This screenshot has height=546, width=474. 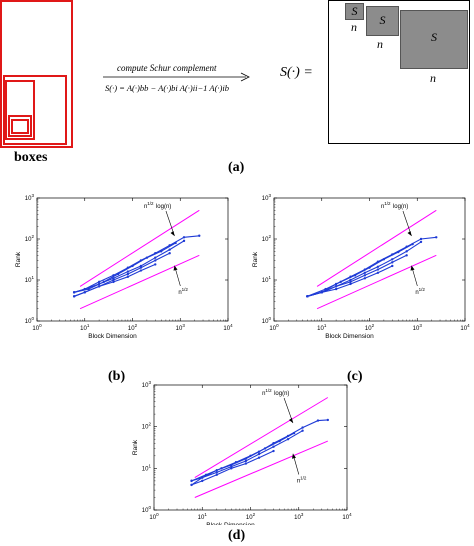 I want to click on outer-box, so click(x=36, y=74).